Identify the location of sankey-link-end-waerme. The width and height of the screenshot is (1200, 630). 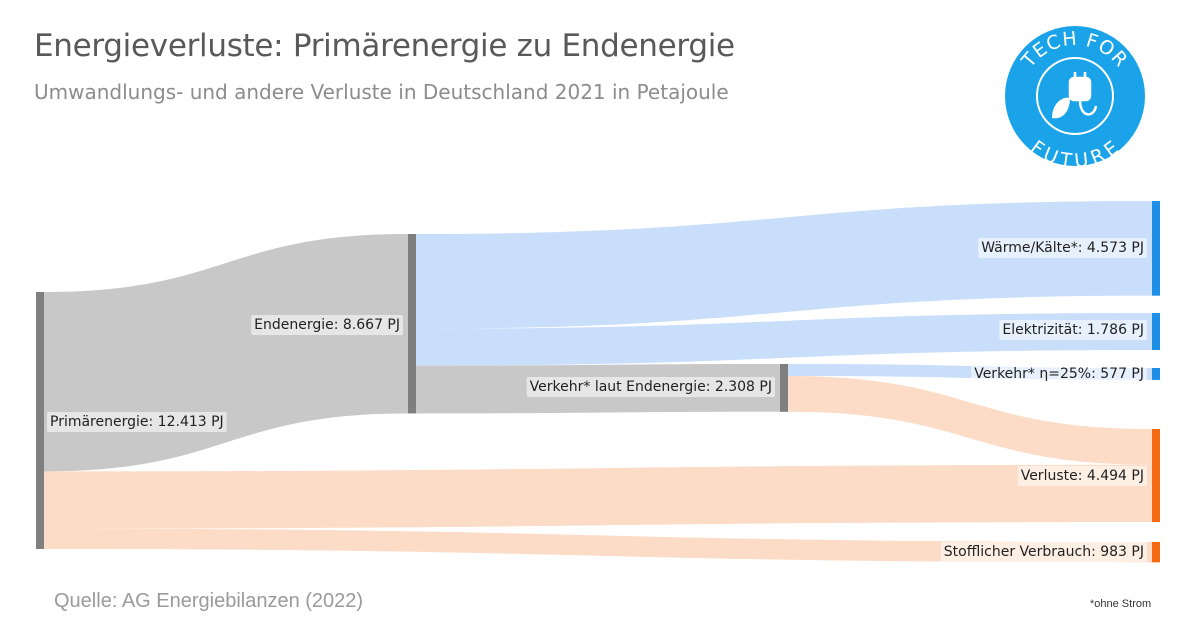
(784, 265).